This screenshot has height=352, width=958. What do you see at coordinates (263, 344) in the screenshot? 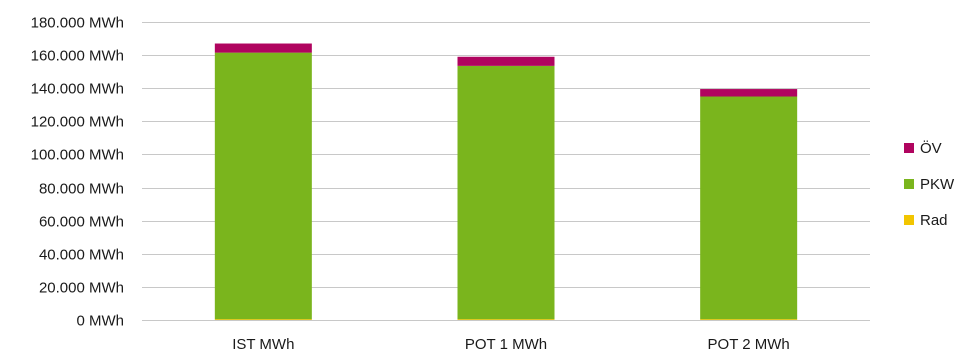
I see `x-category-label: IST MWh` at bounding box center [263, 344].